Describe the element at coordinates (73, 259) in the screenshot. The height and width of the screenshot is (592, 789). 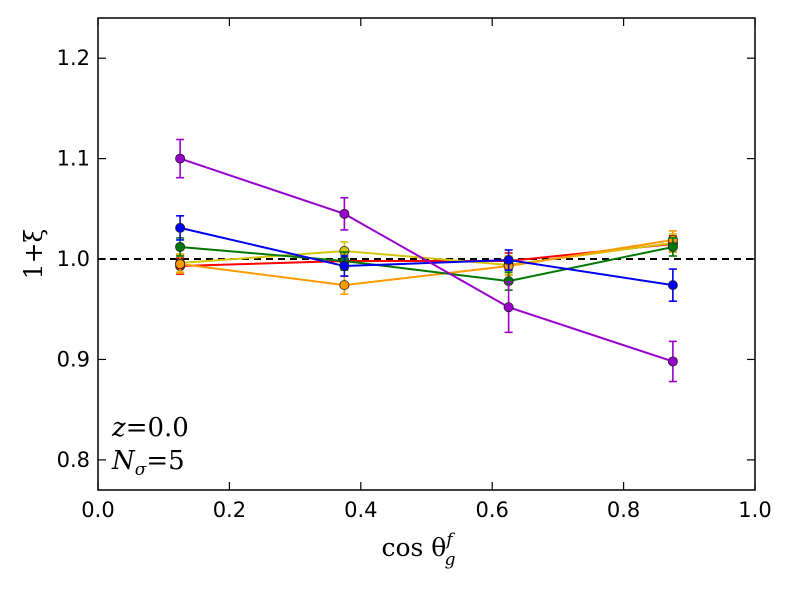
I see `y-tick-label: 1.0` at that location.